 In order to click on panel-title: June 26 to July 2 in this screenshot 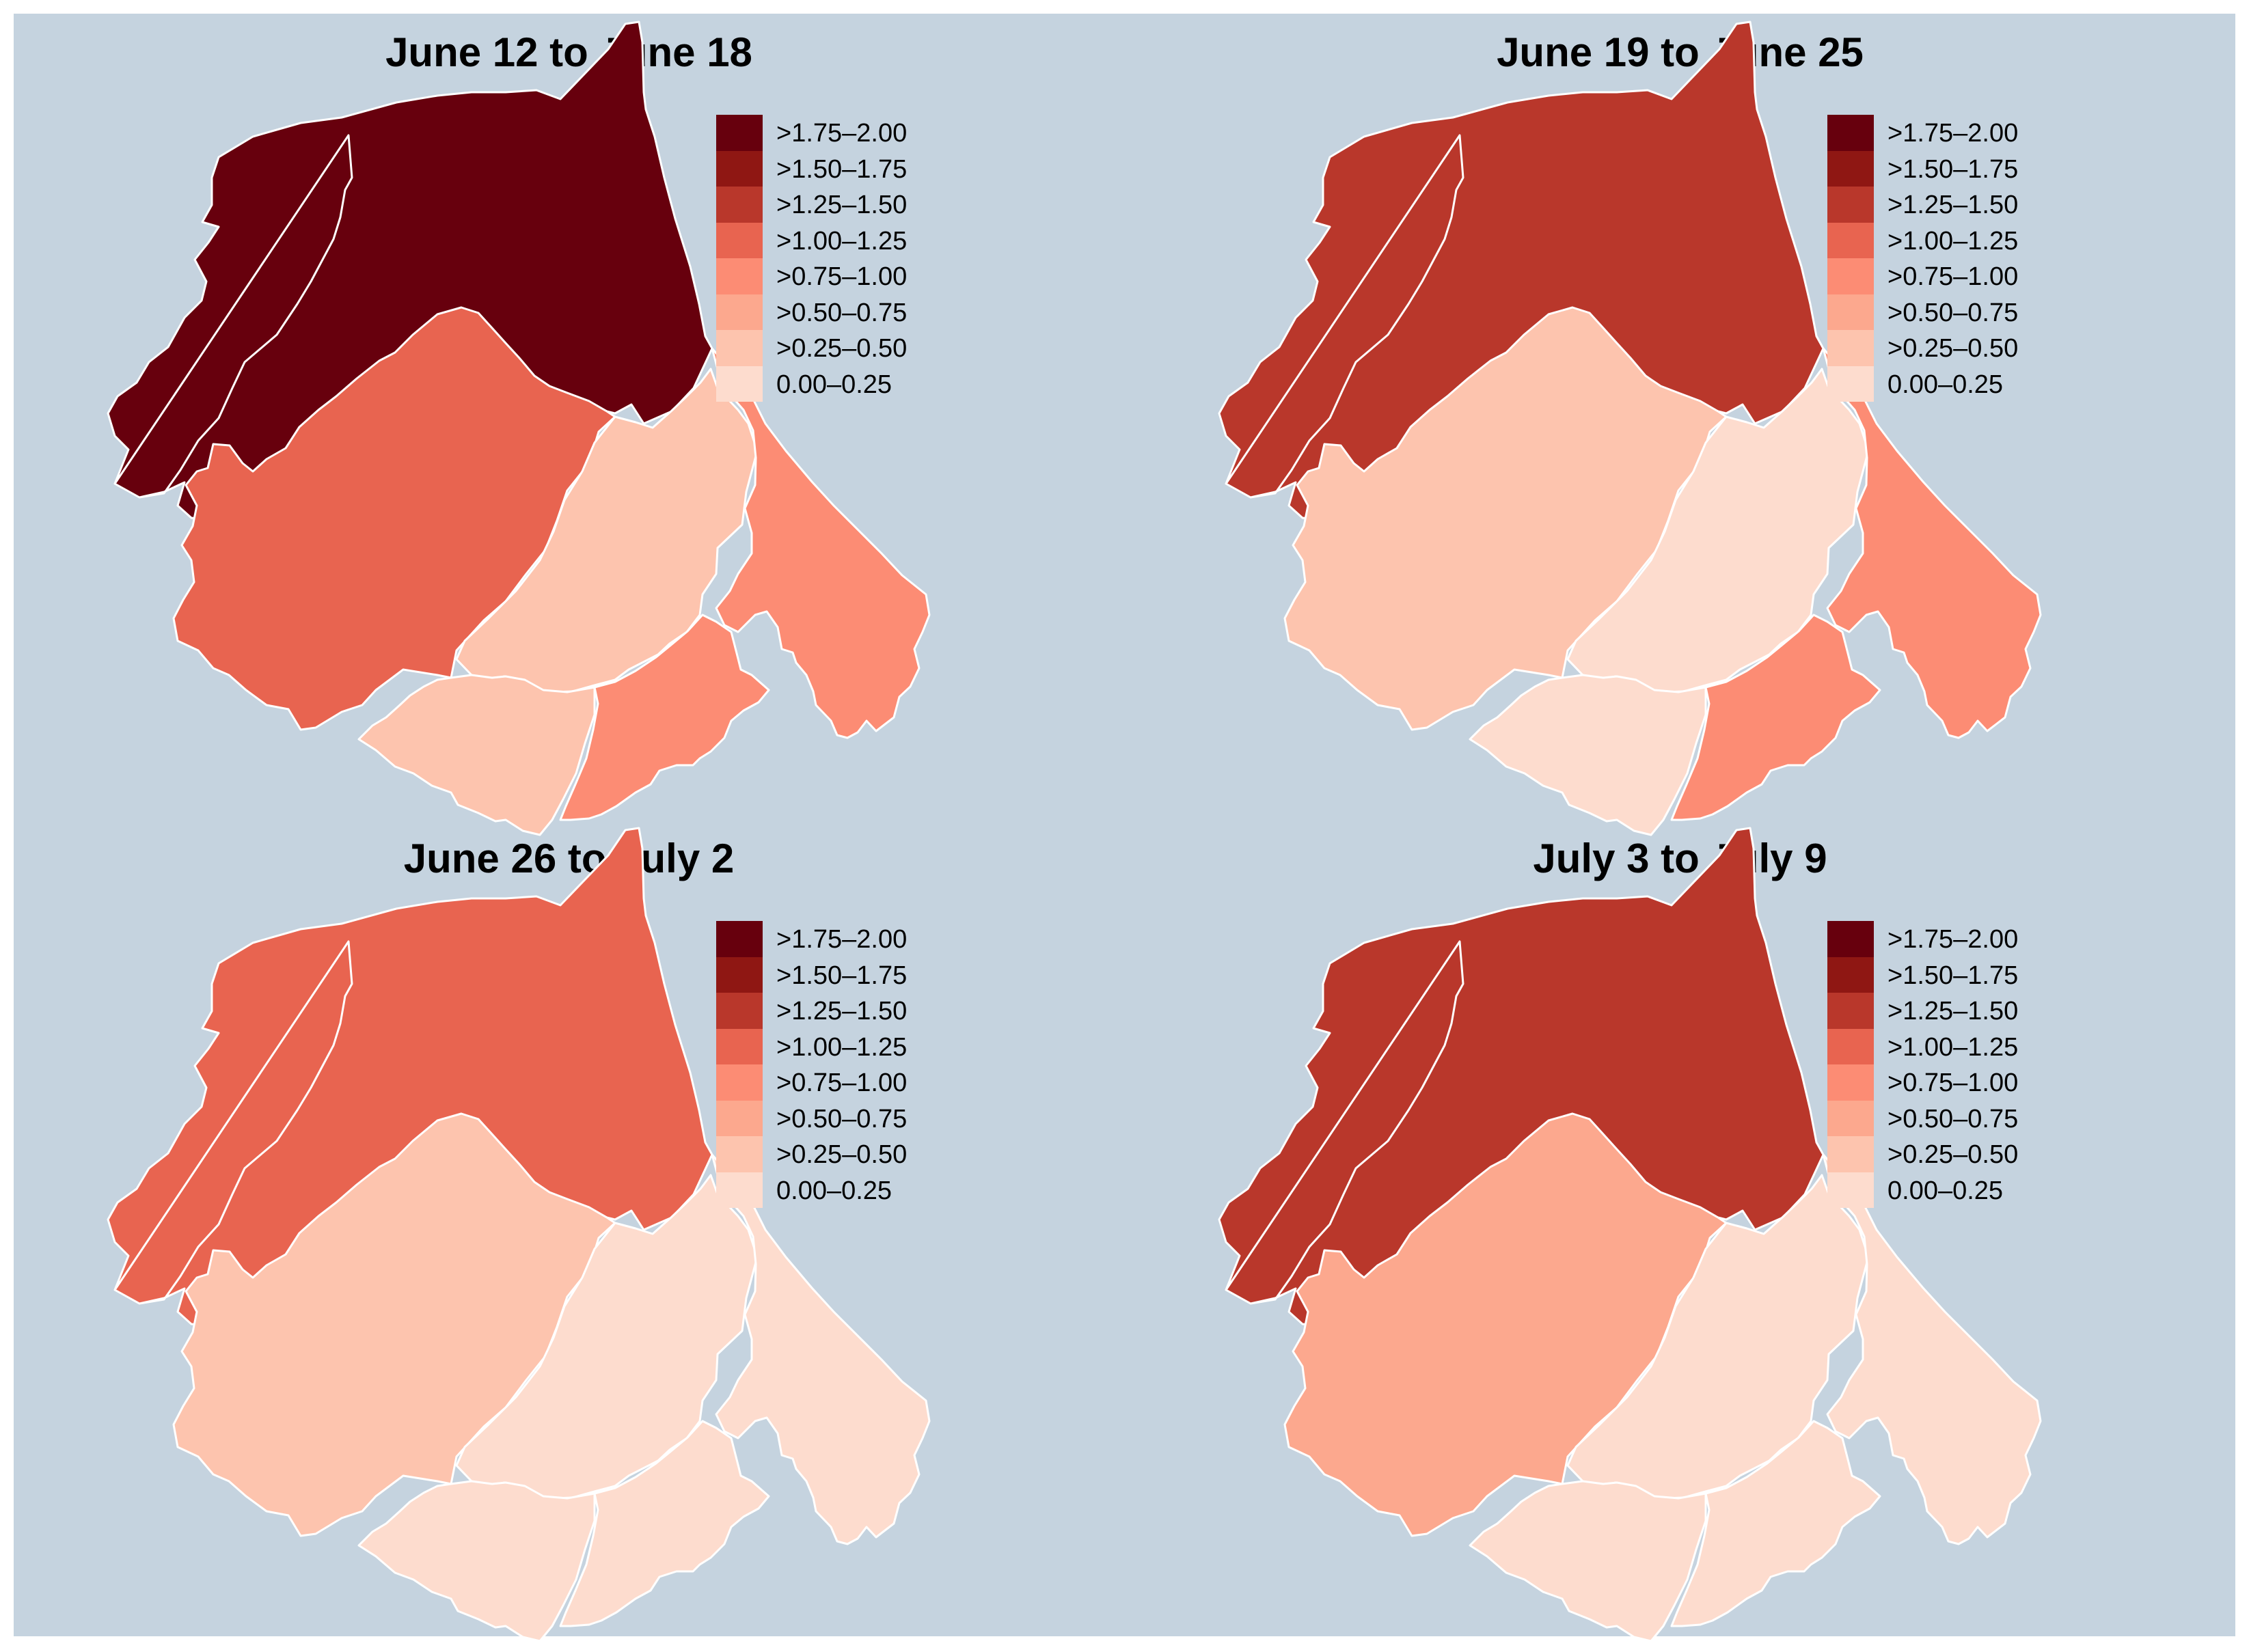, I will do `click(569, 859)`.